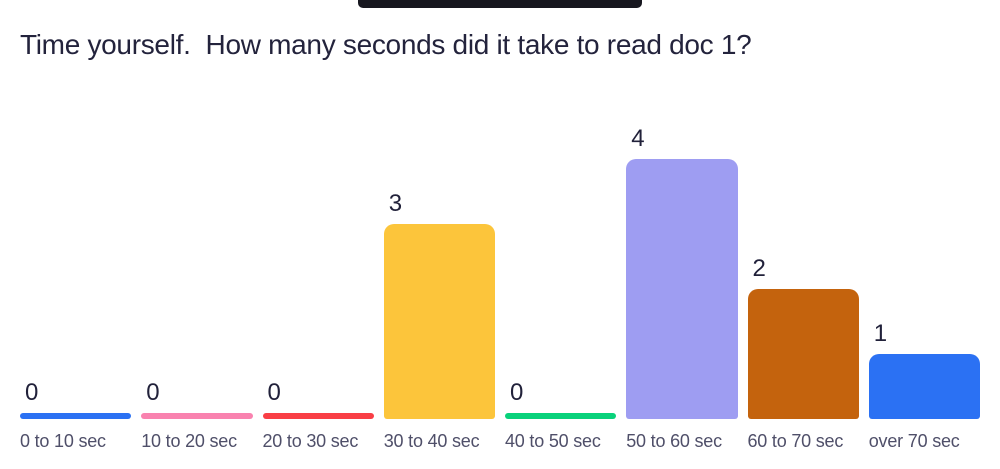  Describe the element at coordinates (638, 138) in the screenshot. I see `bar-value-label: 4` at that location.